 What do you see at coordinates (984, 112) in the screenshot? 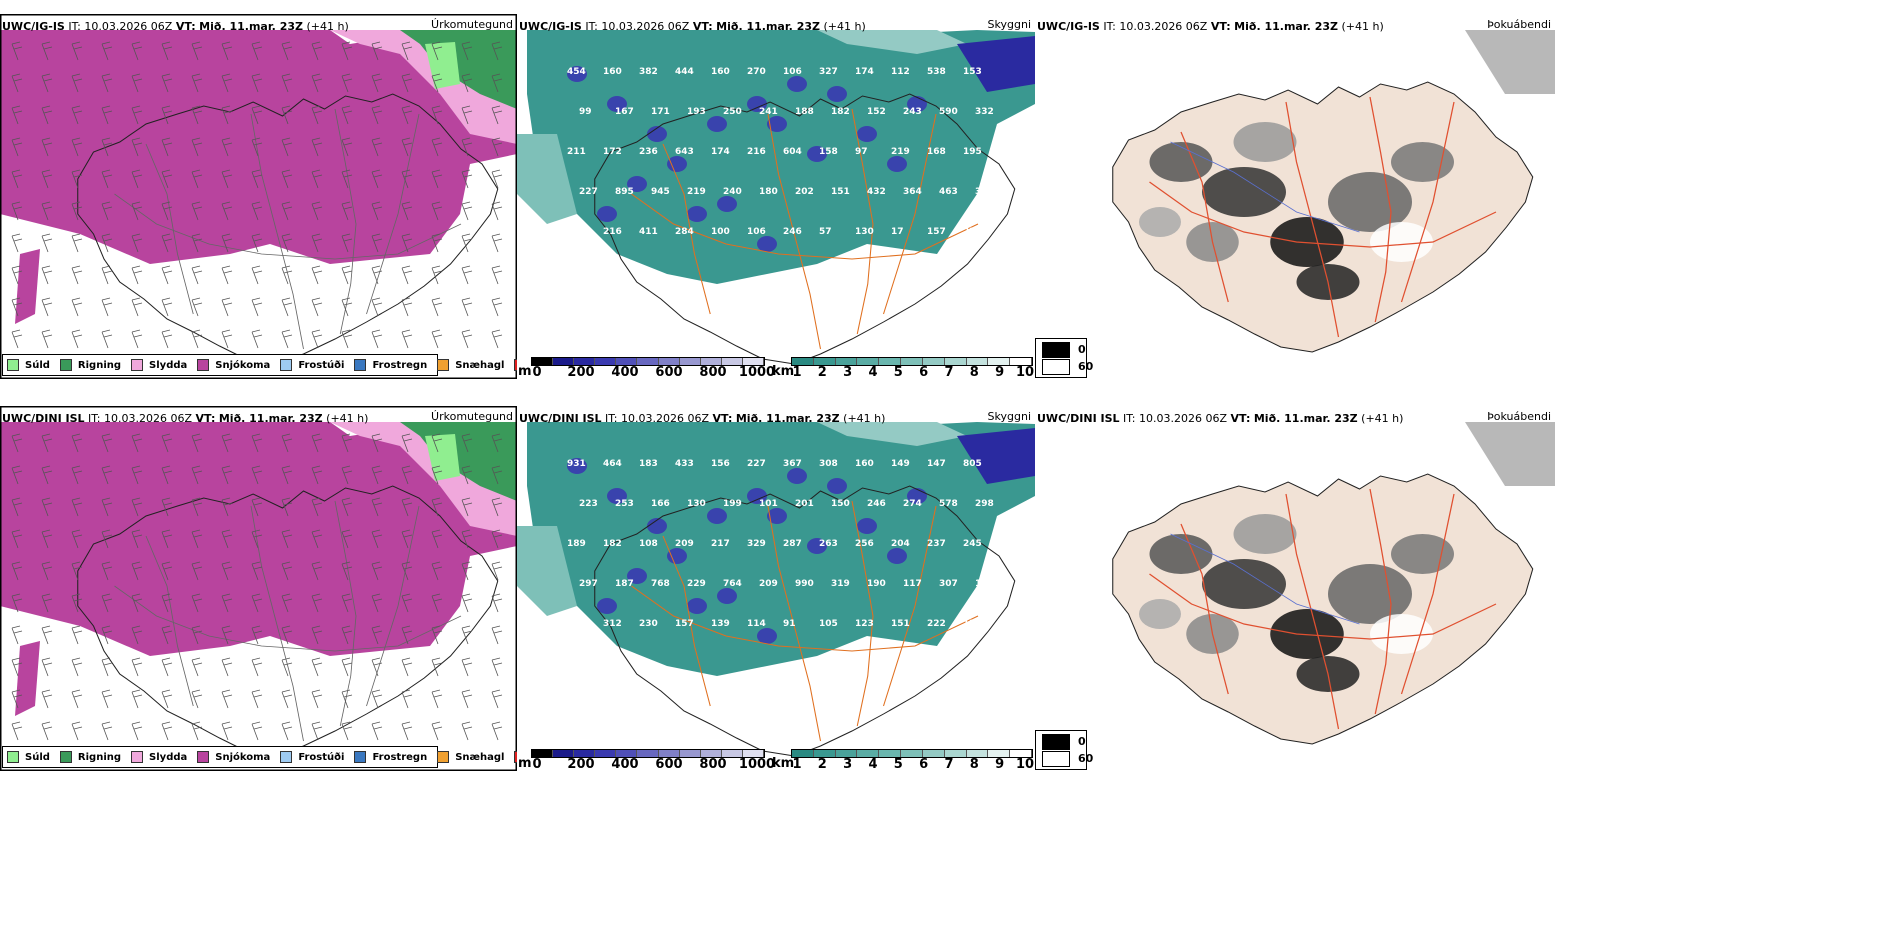
I see `cloud-base-label: 332` at bounding box center [984, 112].